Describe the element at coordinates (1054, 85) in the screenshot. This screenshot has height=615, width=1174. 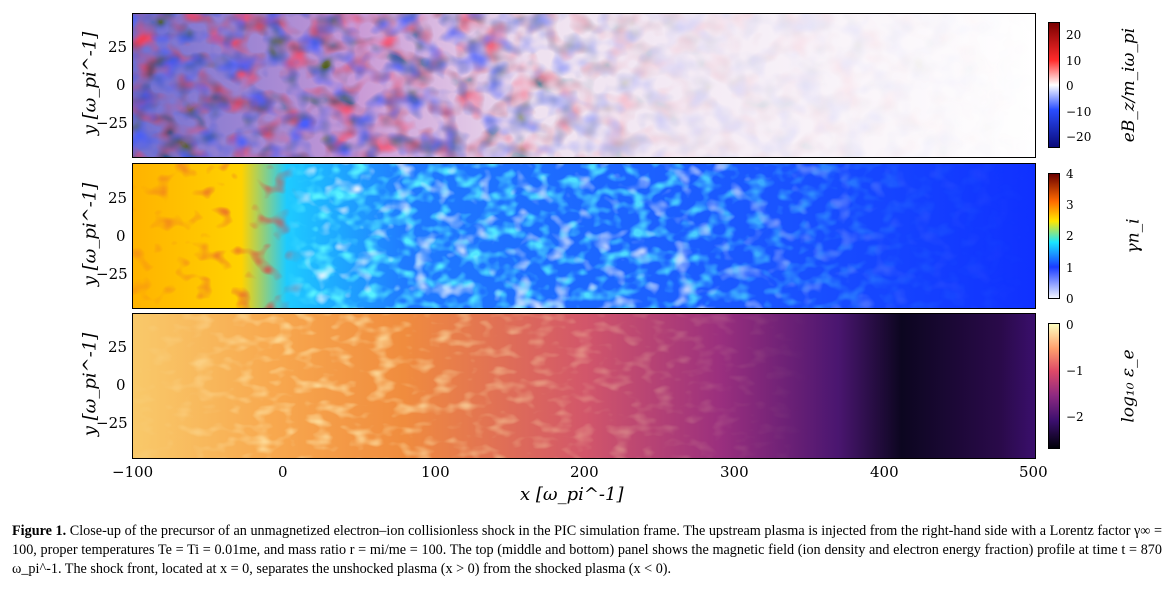
I see `magnetic-field-colorbar` at that location.